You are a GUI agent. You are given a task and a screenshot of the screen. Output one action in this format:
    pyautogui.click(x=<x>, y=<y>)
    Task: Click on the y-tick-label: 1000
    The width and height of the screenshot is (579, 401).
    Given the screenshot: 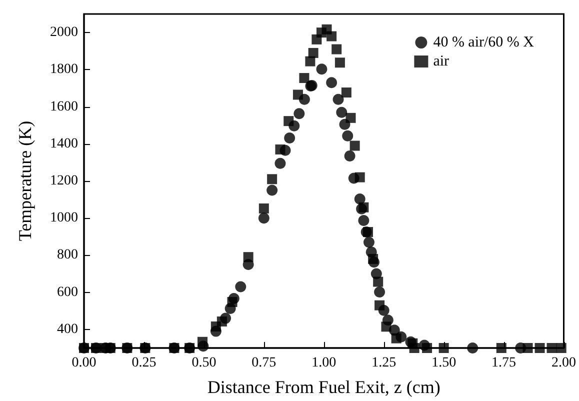 What is the action you would take?
    pyautogui.click(x=64, y=218)
    